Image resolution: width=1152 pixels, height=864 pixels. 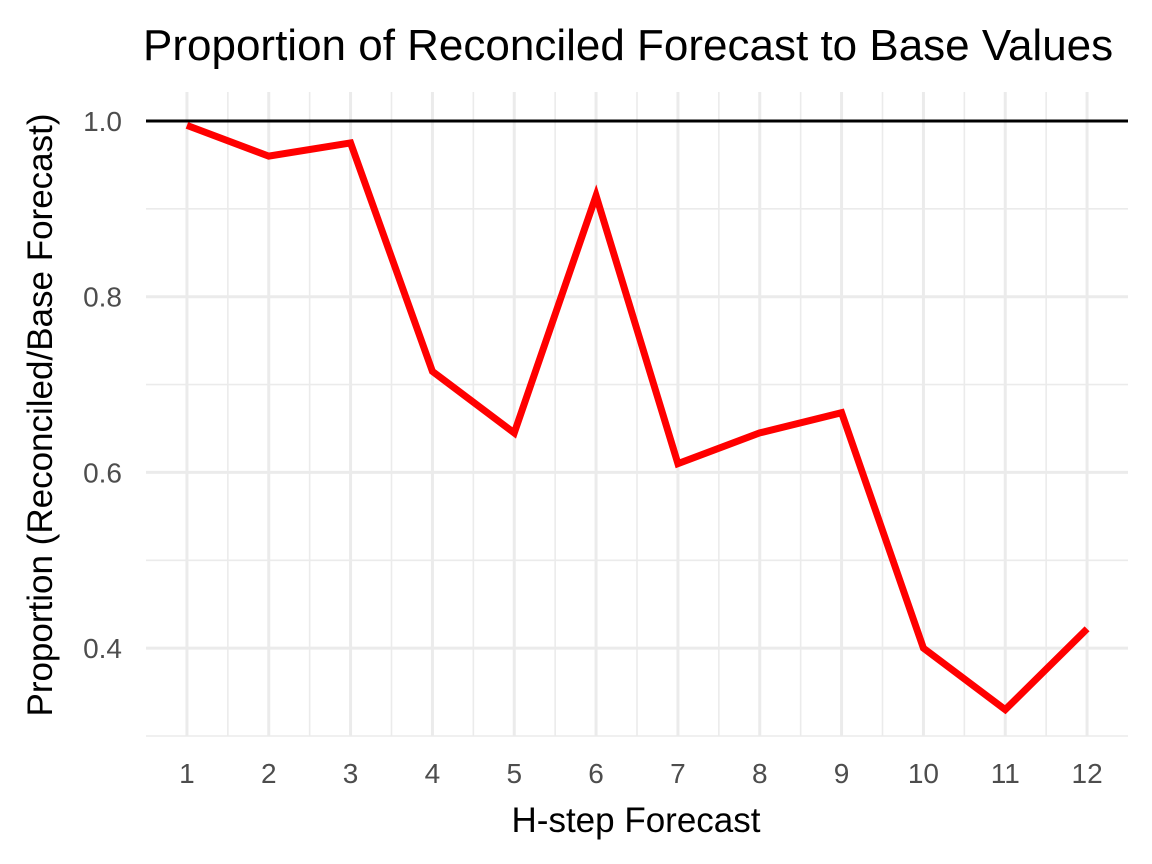 What do you see at coordinates (842, 773) in the screenshot?
I see `x-tick-label: 9` at bounding box center [842, 773].